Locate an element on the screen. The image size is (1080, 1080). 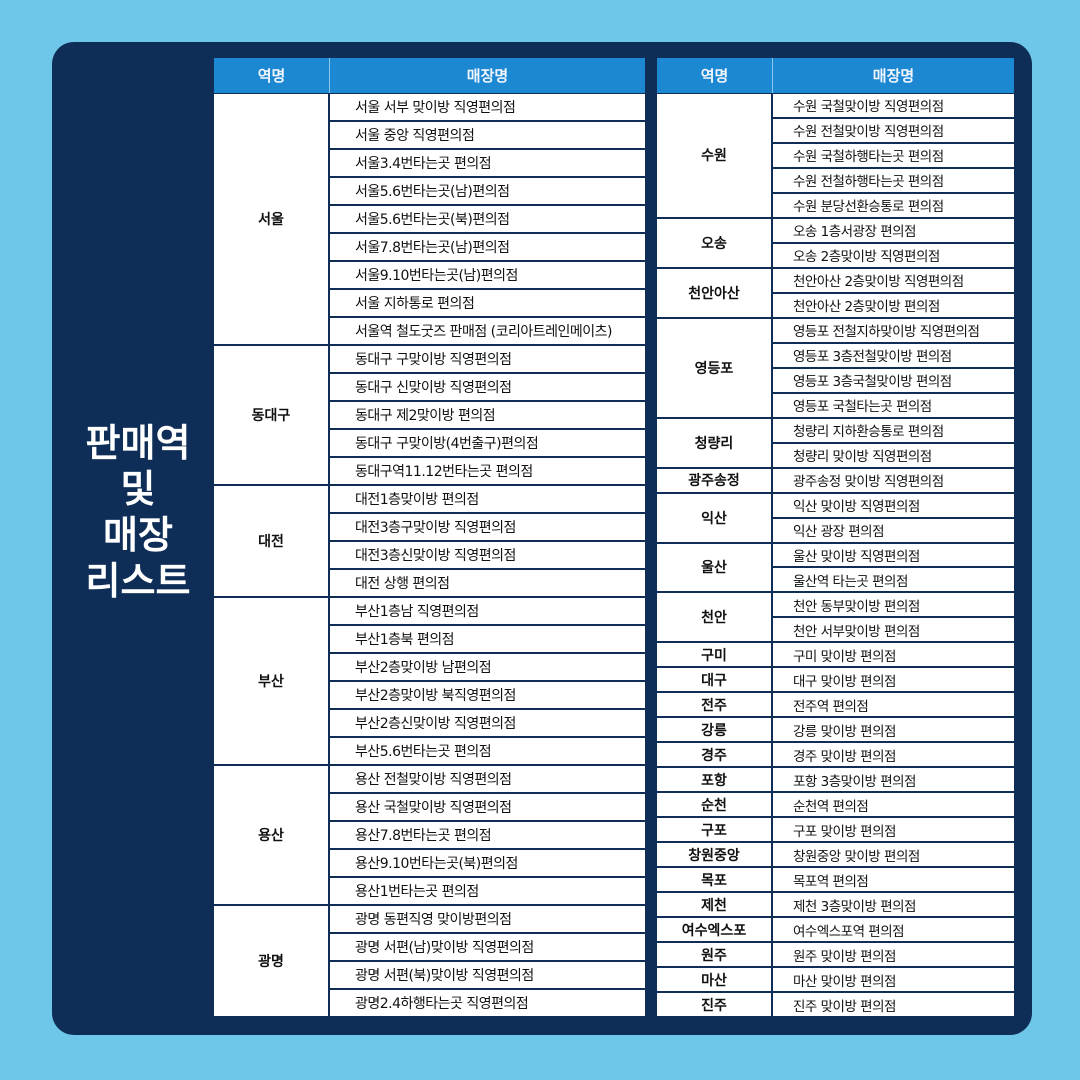
store-cell: 울산역 타는곳 편의점 is located at coordinates (893, 581).